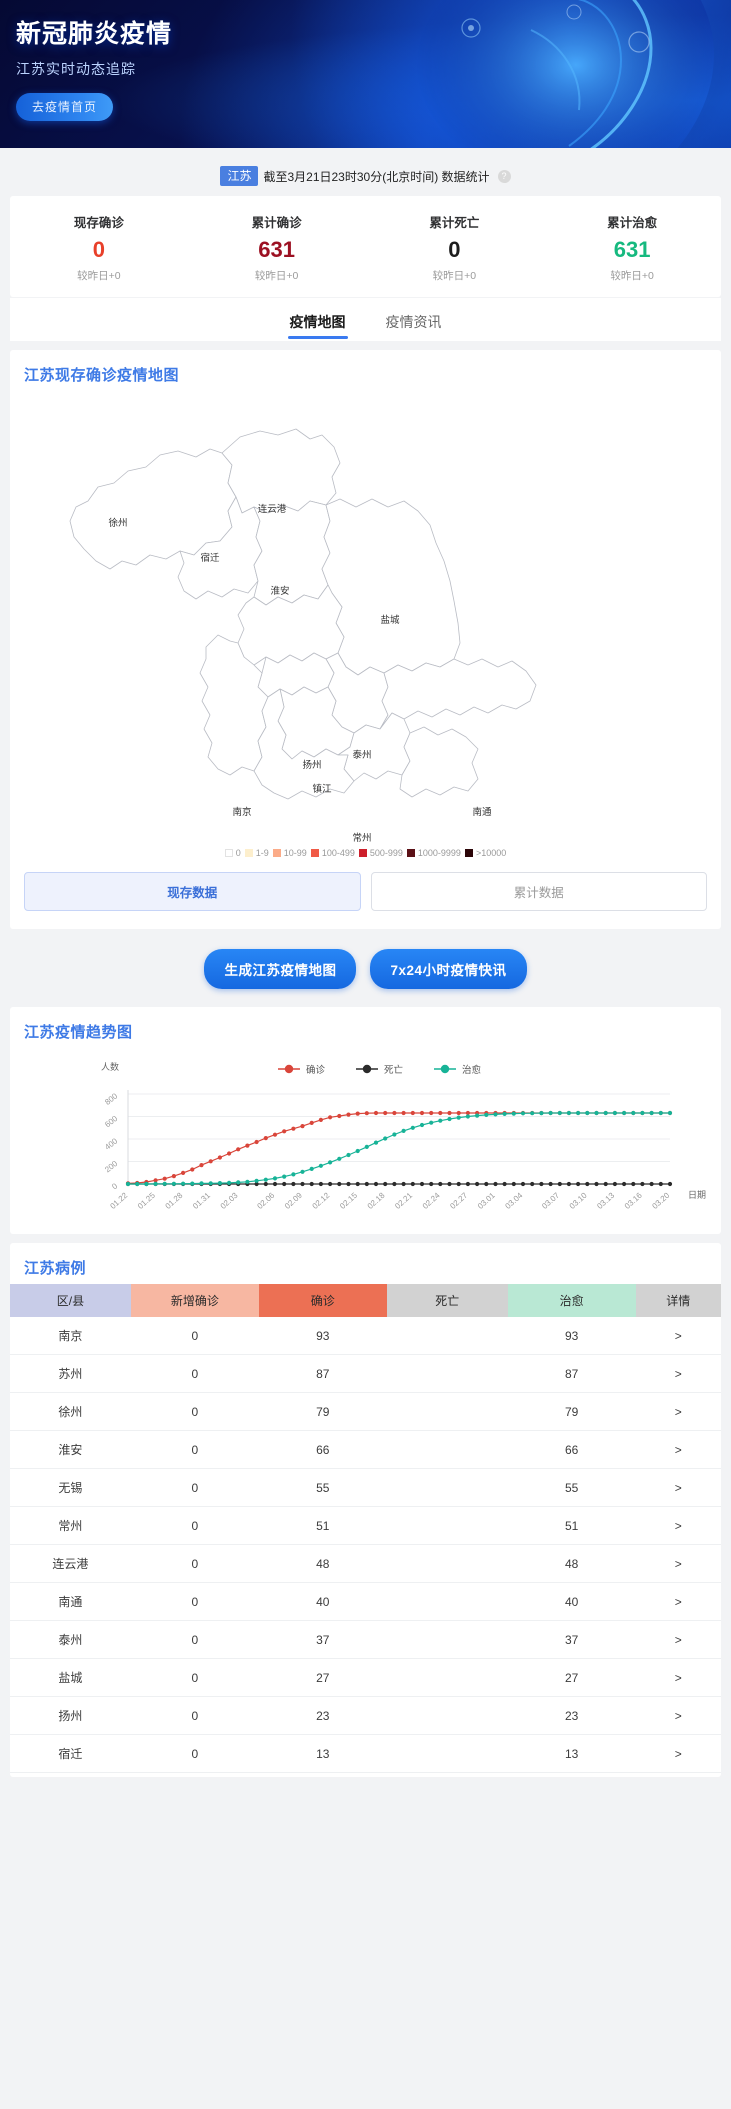 Image resolution: width=731 pixels, height=2109 pixels. I want to click on legend-item-6: >10000, so click(485, 853).